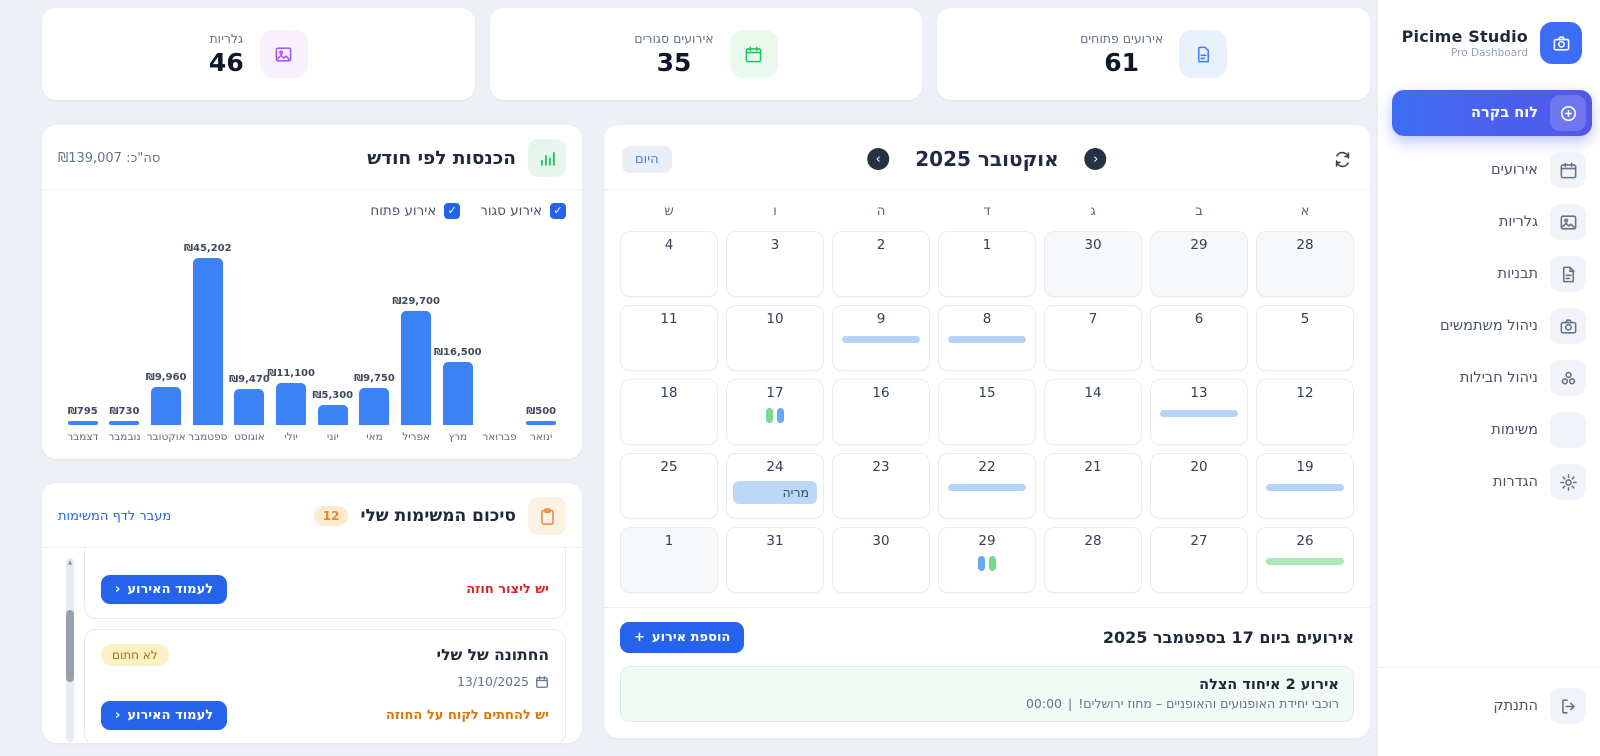 This screenshot has width=1600, height=756. Describe the element at coordinates (226, 62) in the screenshot. I see `stat-value: 46` at that location.